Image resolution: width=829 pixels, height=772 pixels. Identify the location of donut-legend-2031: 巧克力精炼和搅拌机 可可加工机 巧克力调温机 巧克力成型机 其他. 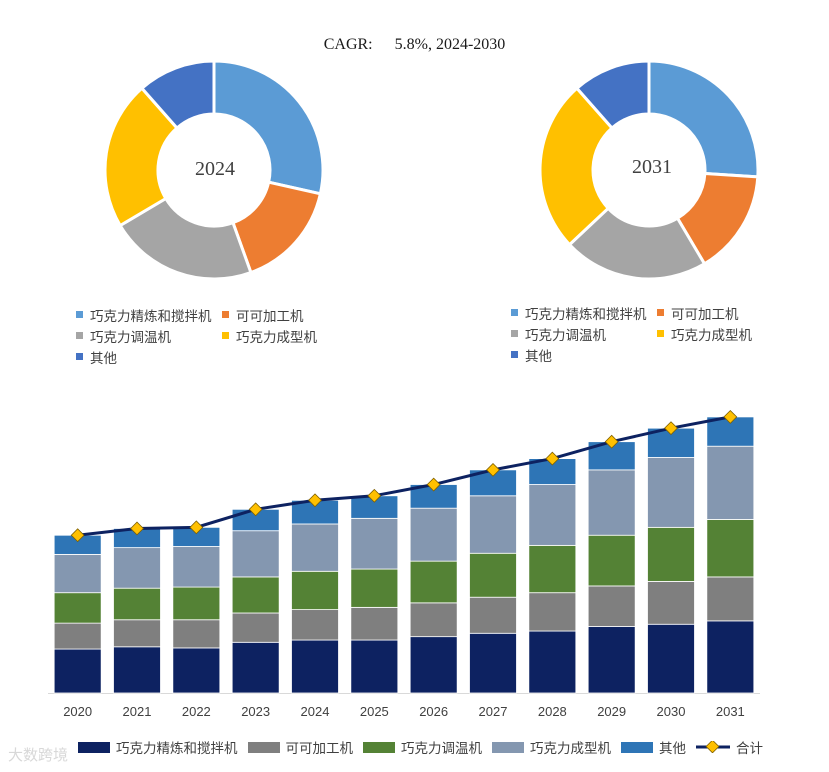
(631, 333).